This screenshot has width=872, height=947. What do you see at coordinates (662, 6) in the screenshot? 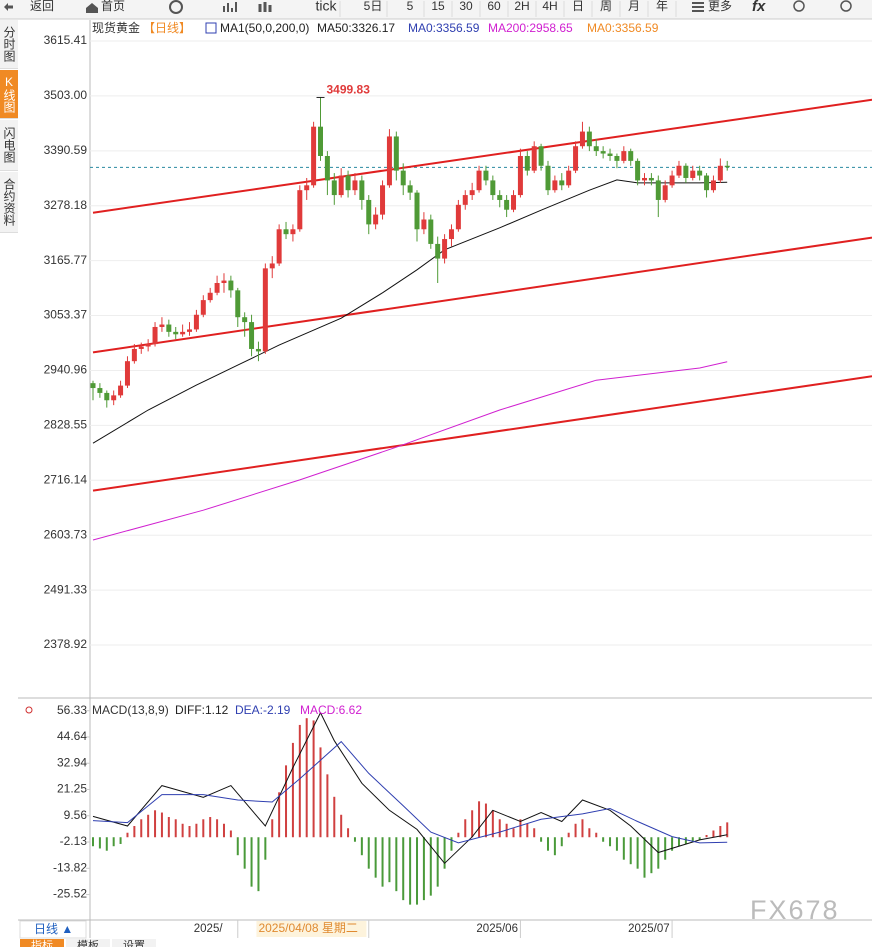
I see `period-button: 年` at bounding box center [662, 6].